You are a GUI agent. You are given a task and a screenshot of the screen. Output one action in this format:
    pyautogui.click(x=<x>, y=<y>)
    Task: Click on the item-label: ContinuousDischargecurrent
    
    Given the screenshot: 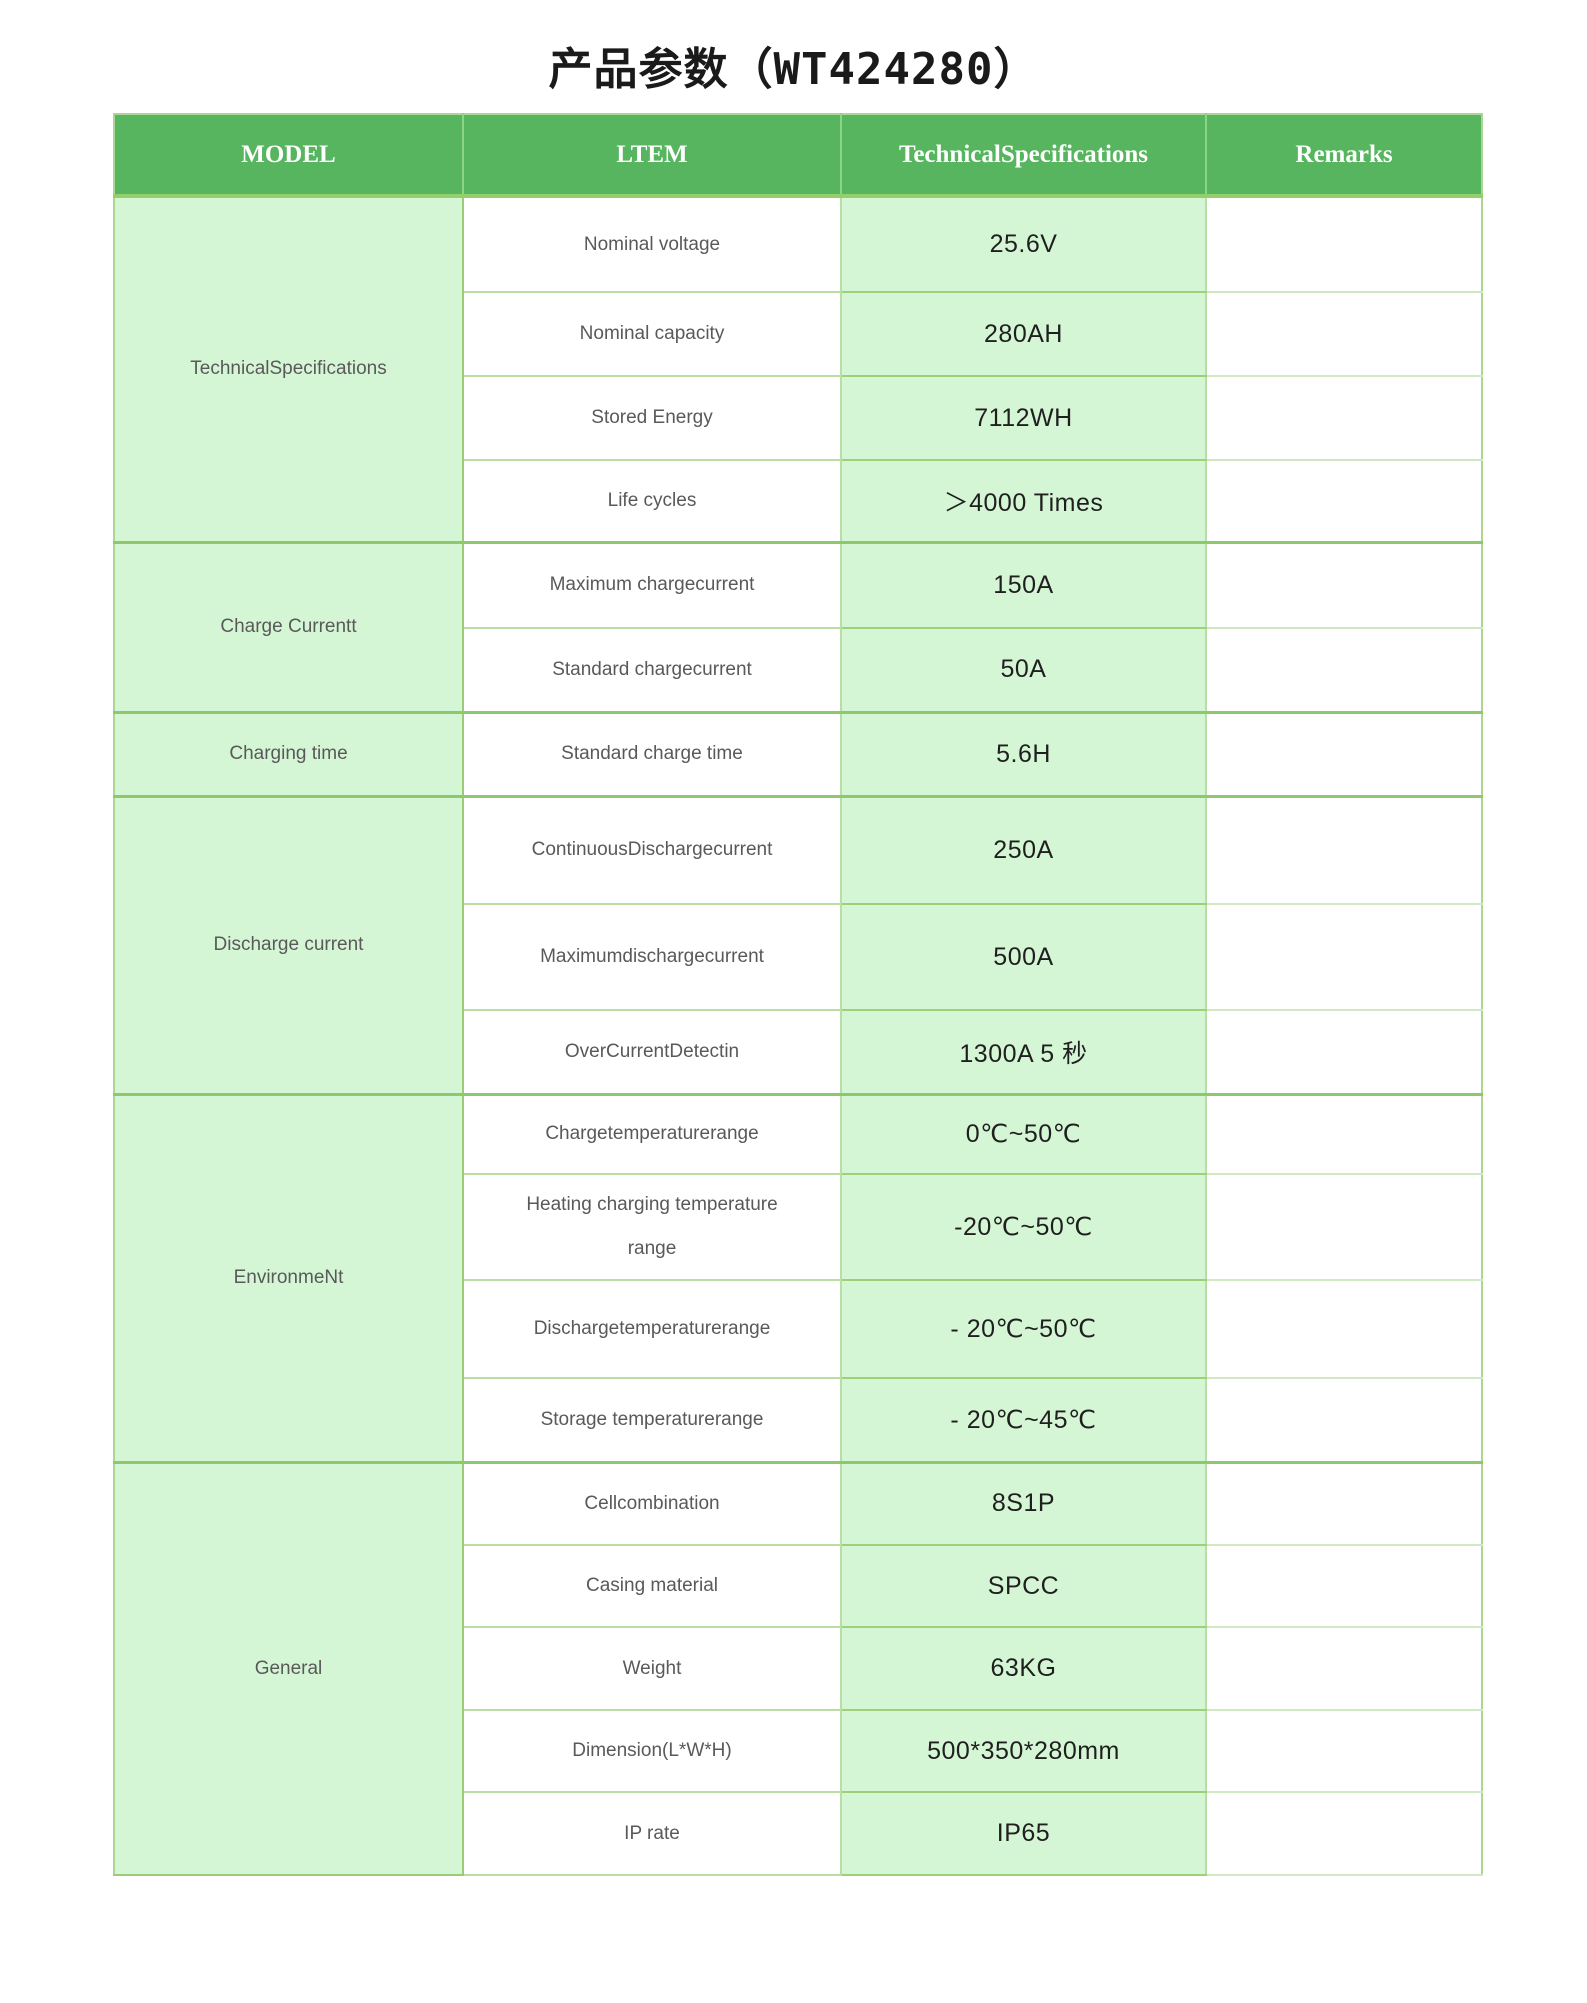 What is the action you would take?
    pyautogui.click(x=652, y=850)
    